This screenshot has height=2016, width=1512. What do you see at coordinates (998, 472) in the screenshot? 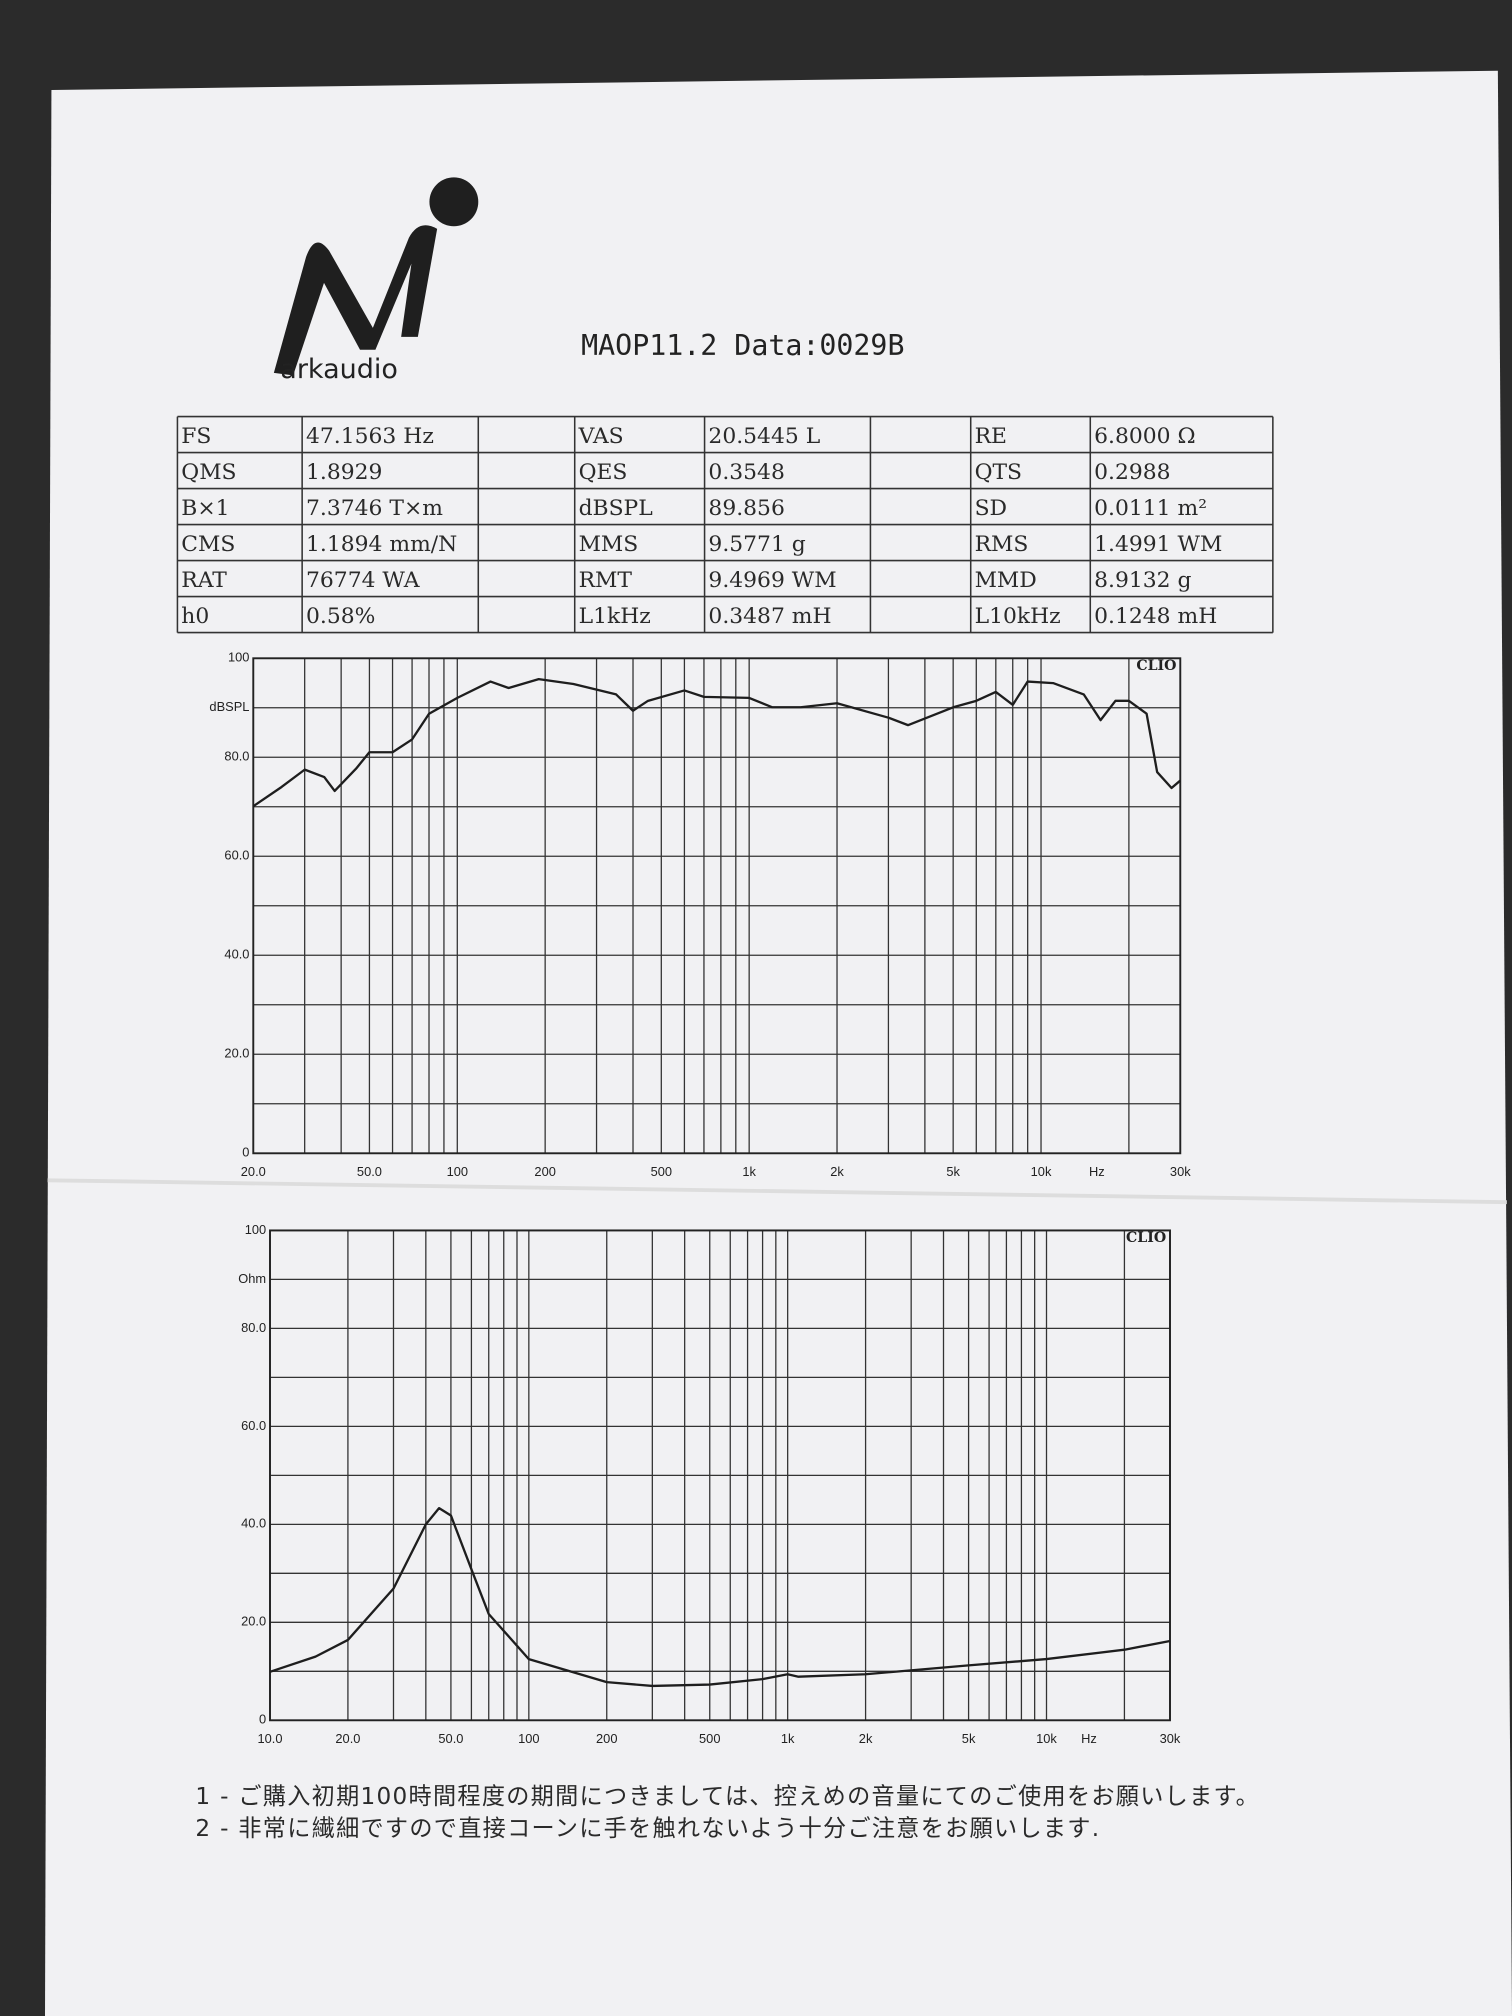
I see `param-name: QTS` at bounding box center [998, 472].